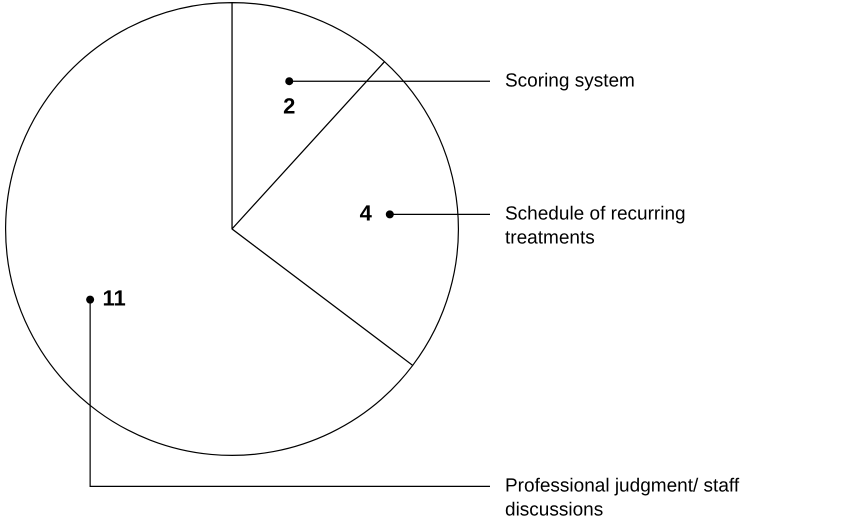  I want to click on data-label: 2, so click(289, 105).